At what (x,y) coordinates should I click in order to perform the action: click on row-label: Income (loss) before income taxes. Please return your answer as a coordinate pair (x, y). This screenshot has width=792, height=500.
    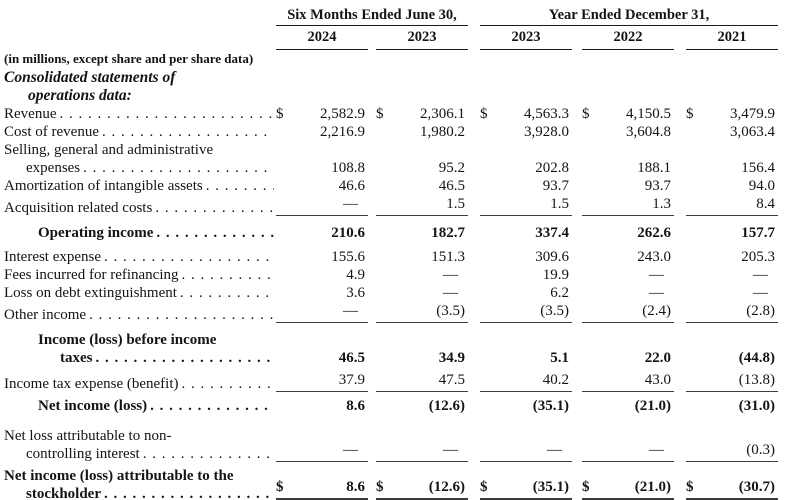
    Looking at the image, I should click on (139, 349).